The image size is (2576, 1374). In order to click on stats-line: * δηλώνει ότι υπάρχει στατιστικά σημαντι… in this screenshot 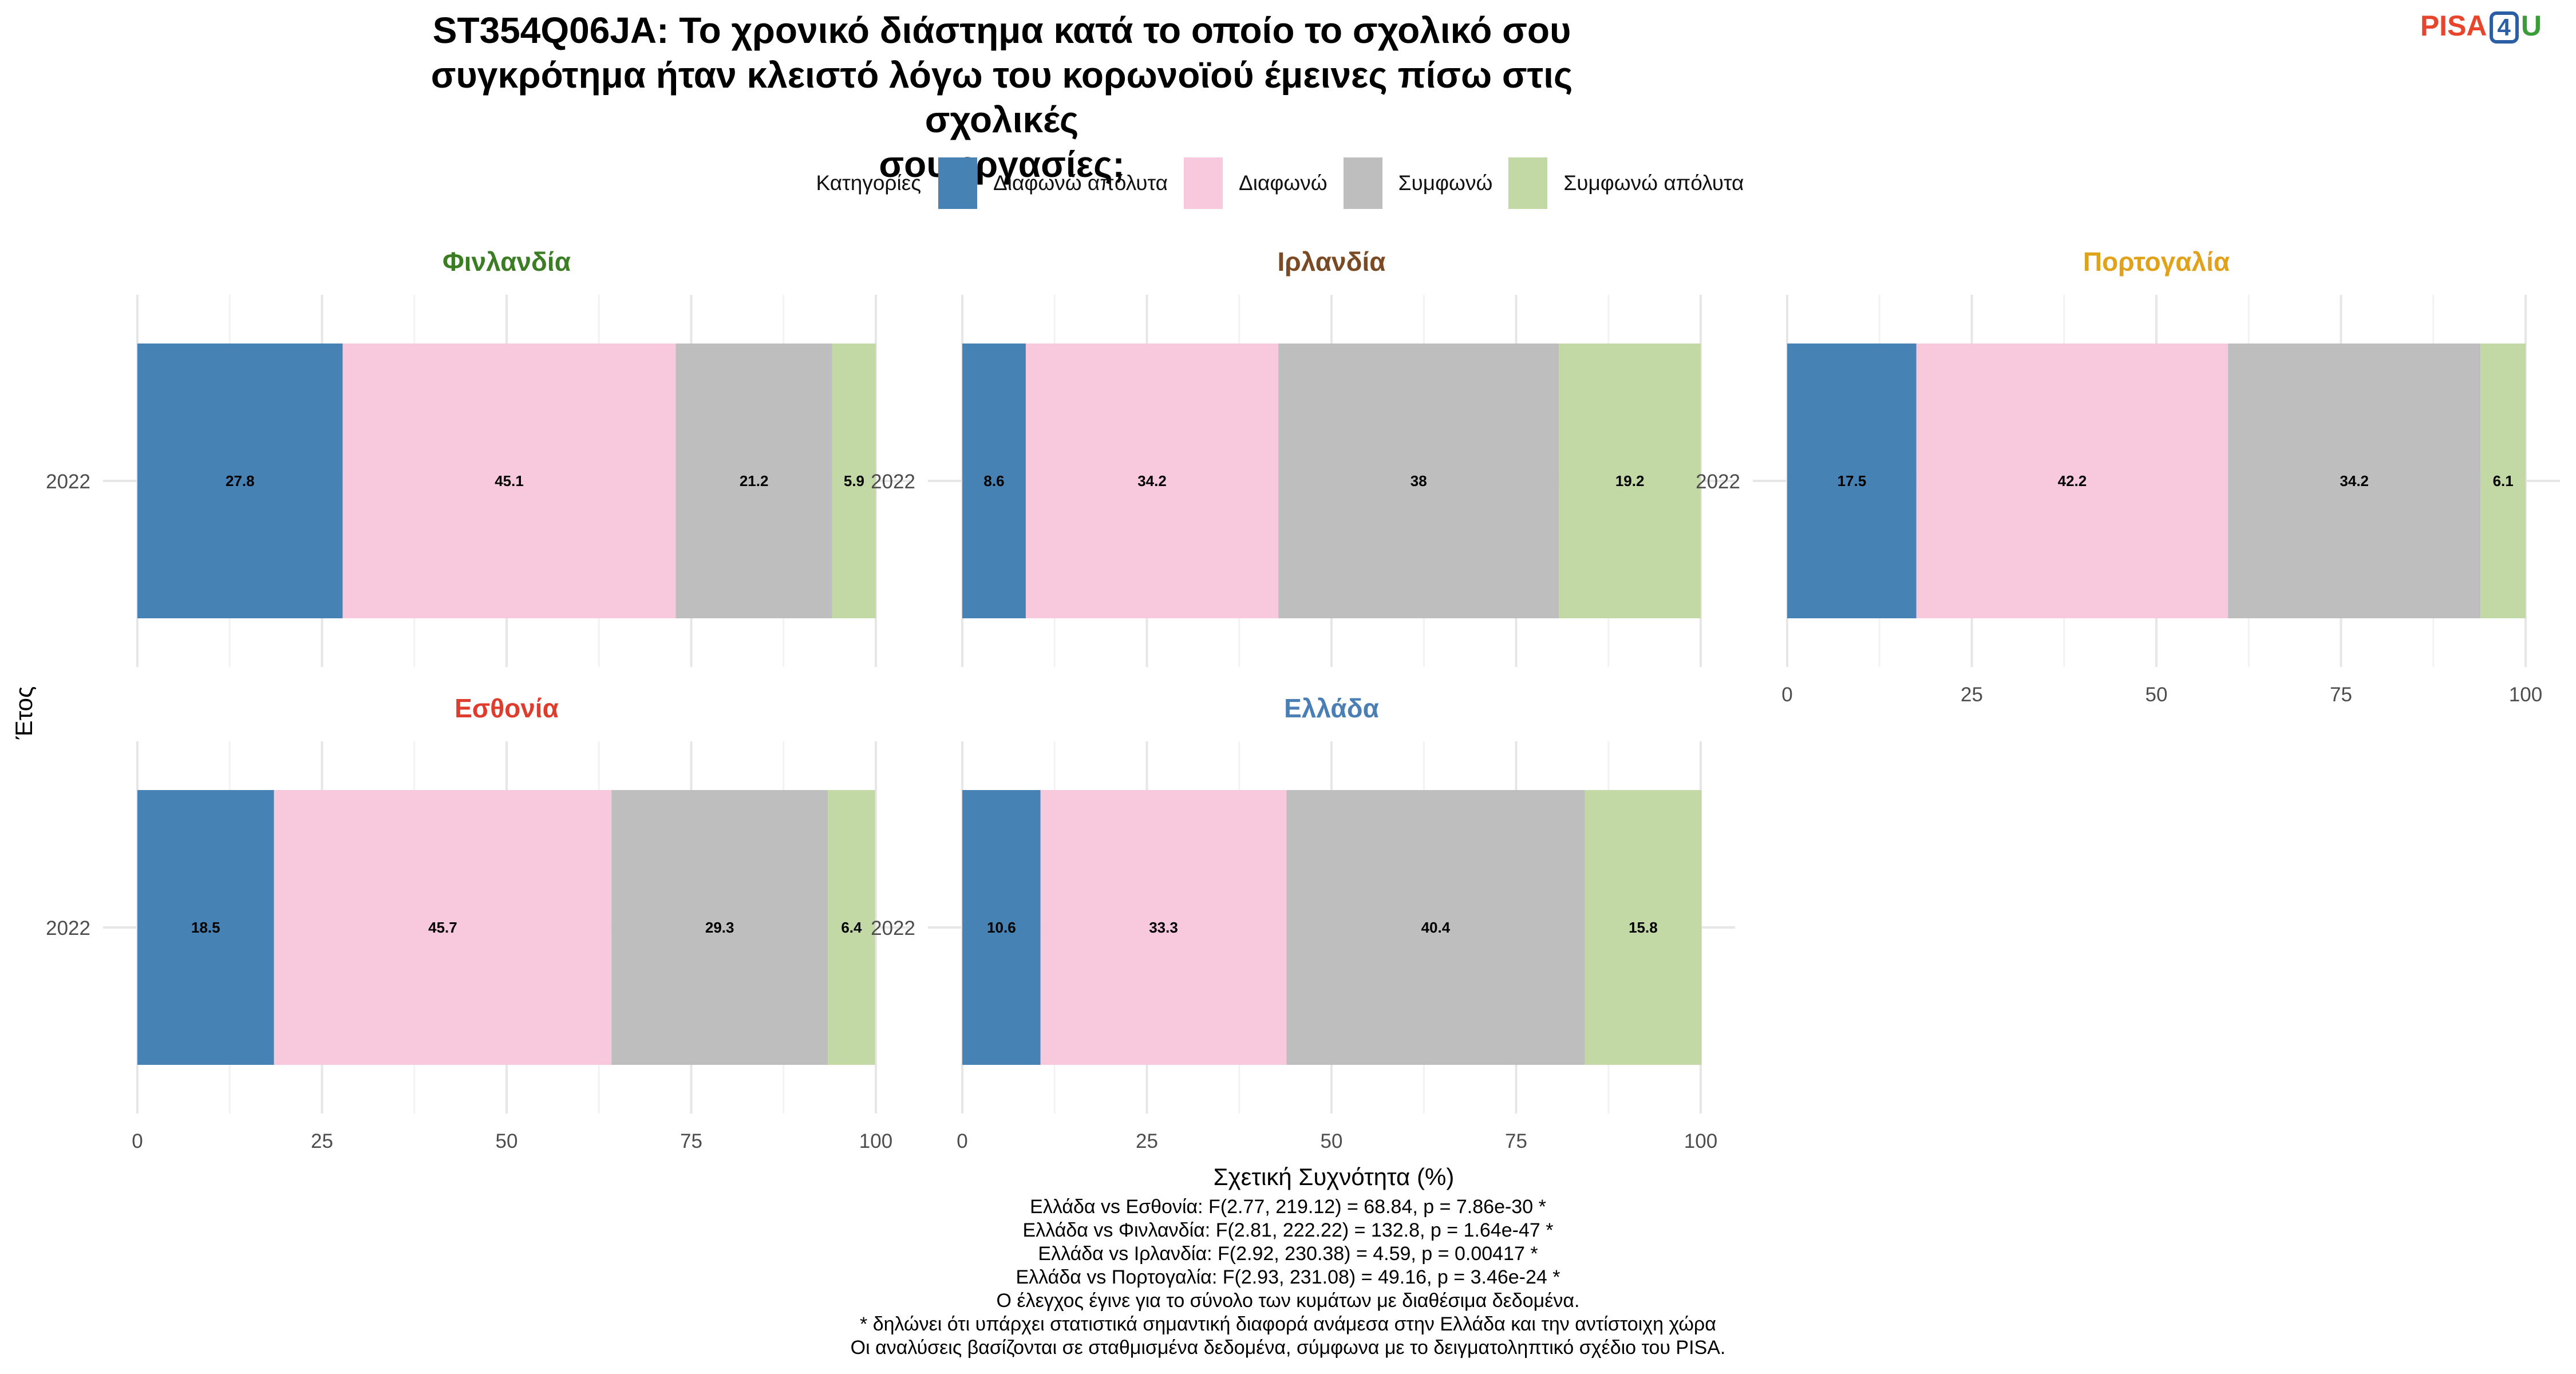, I will do `click(1288, 1324)`.